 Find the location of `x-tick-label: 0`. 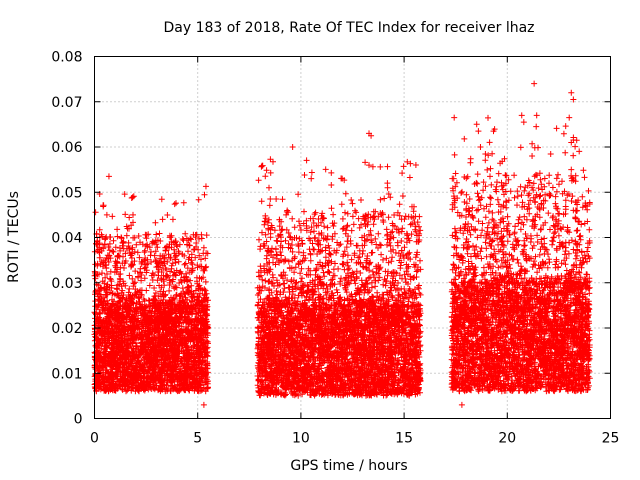

x-tick-label: 0 is located at coordinates (94, 439).